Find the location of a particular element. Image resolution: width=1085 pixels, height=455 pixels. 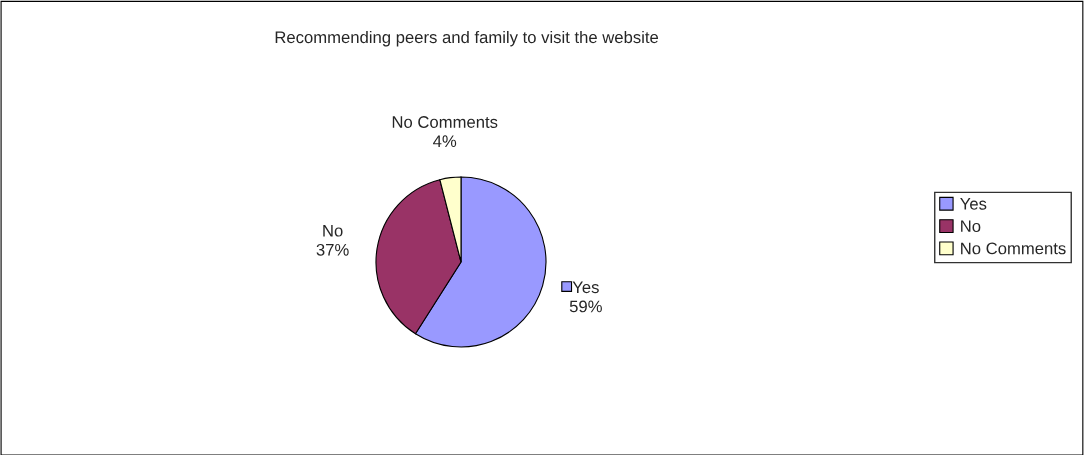

data-label: 37% is located at coordinates (332, 249).